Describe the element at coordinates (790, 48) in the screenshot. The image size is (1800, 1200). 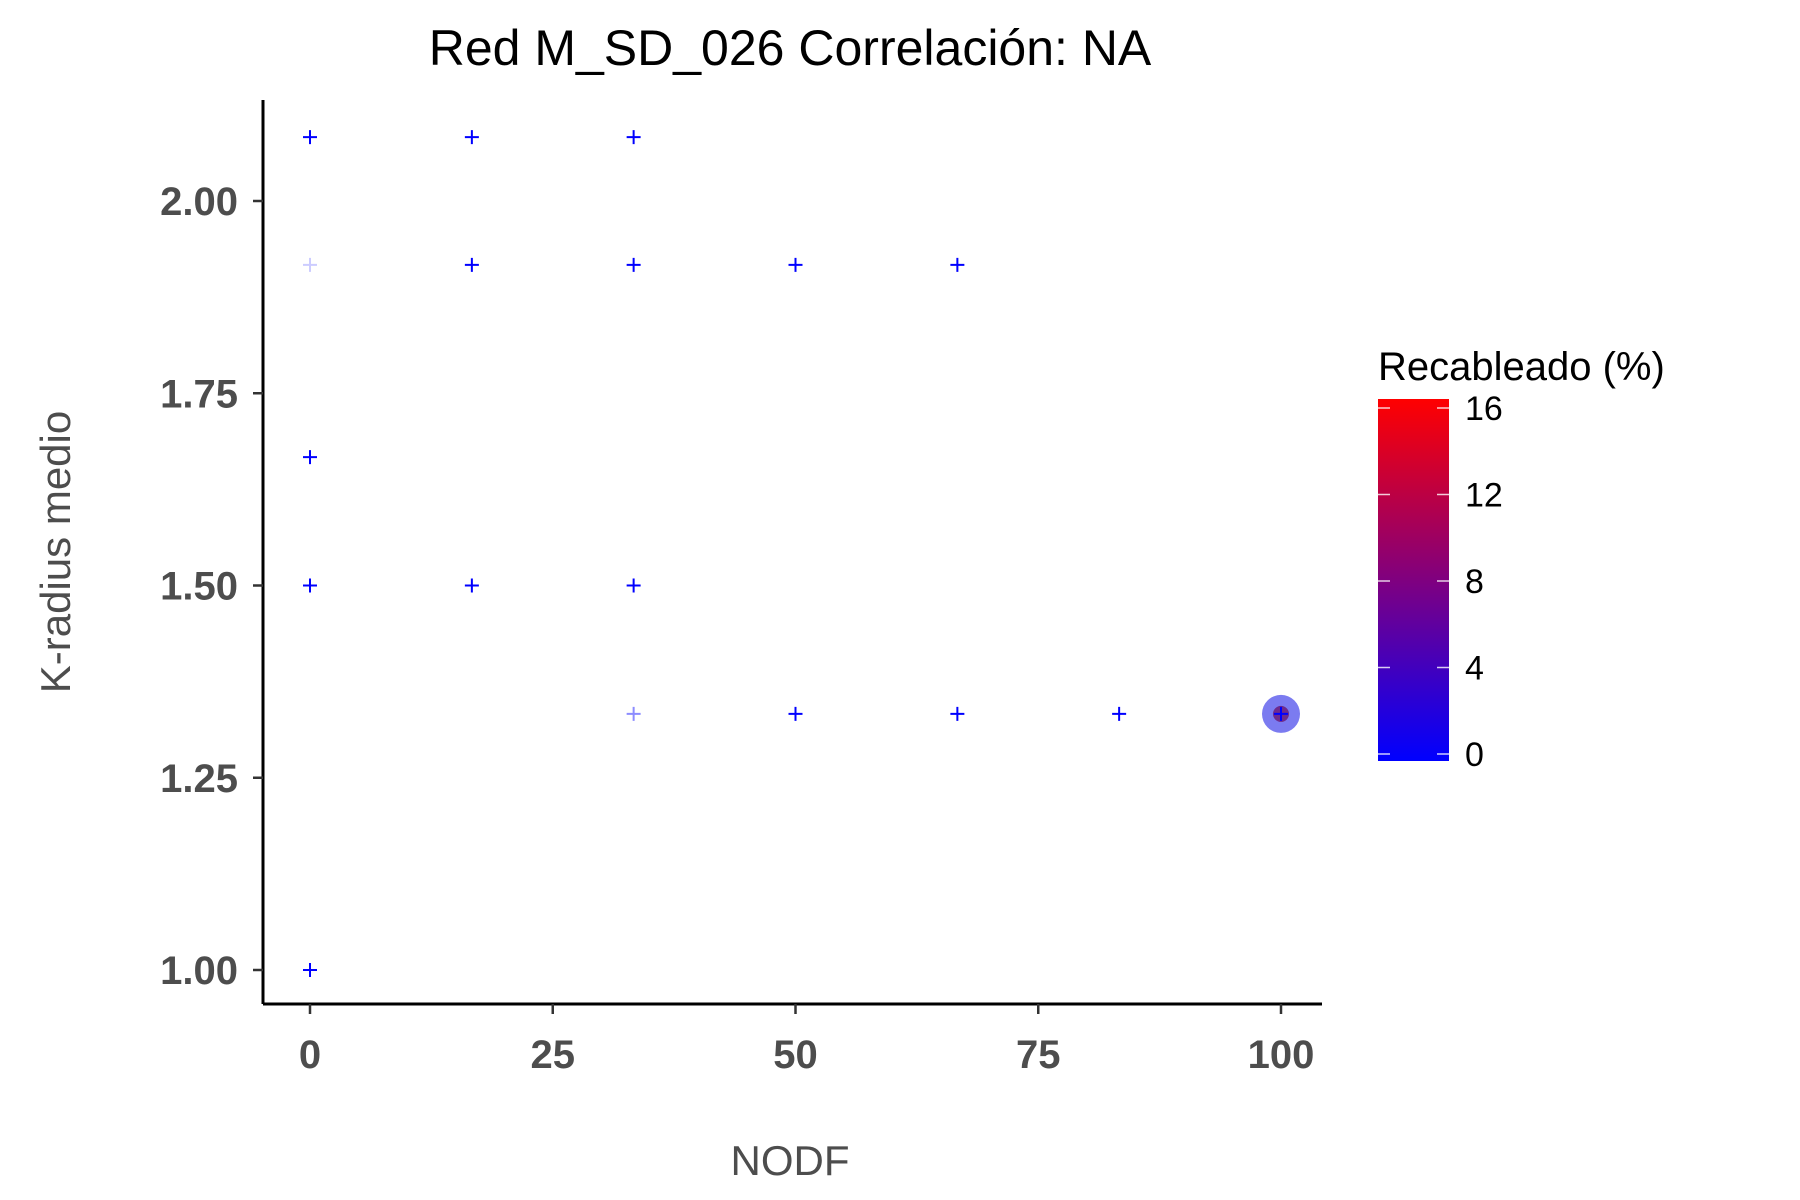
I see `chart-title: Red M_SD_026 Correlación: NA` at that location.